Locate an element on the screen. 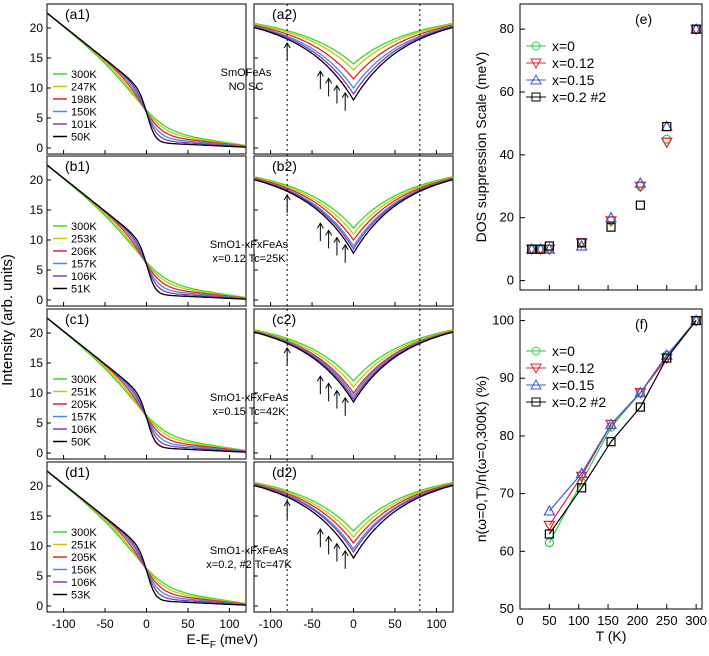  y-tick-label: 60 is located at coordinates (507, 91).